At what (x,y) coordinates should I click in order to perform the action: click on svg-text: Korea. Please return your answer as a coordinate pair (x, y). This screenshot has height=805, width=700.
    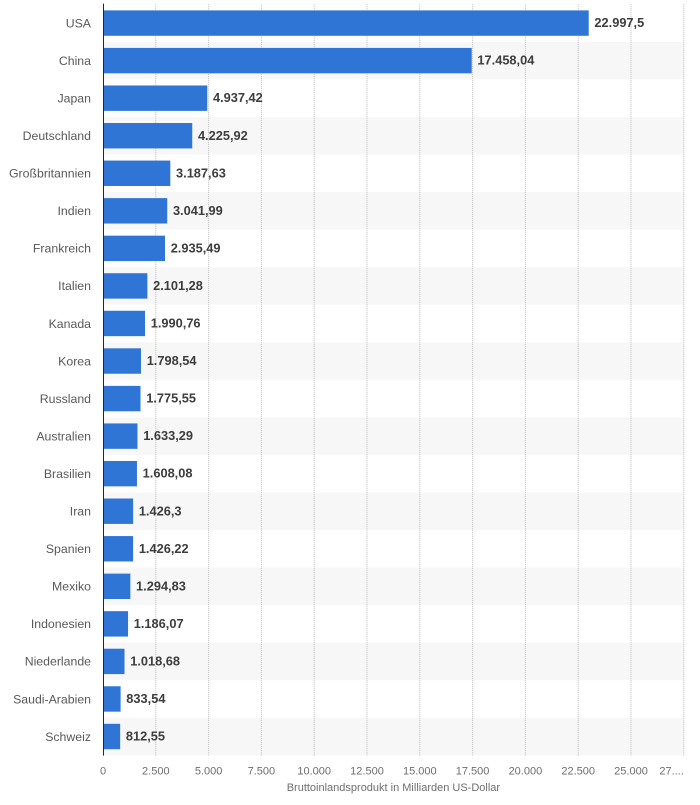
    Looking at the image, I should click on (74, 361).